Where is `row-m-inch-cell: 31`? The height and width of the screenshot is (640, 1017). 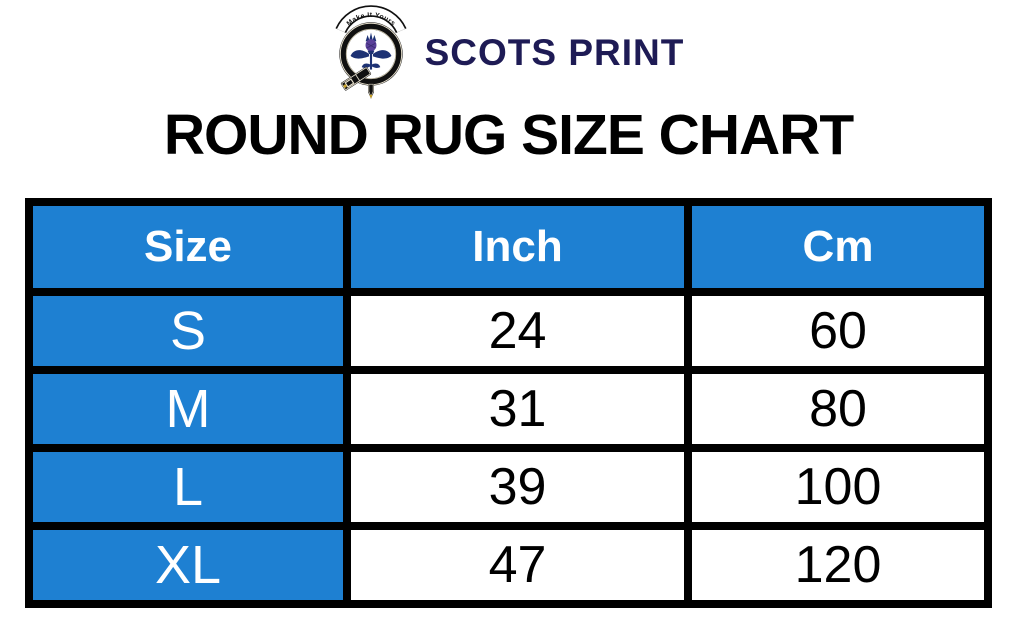 row-m-inch-cell: 31 is located at coordinates (517, 409).